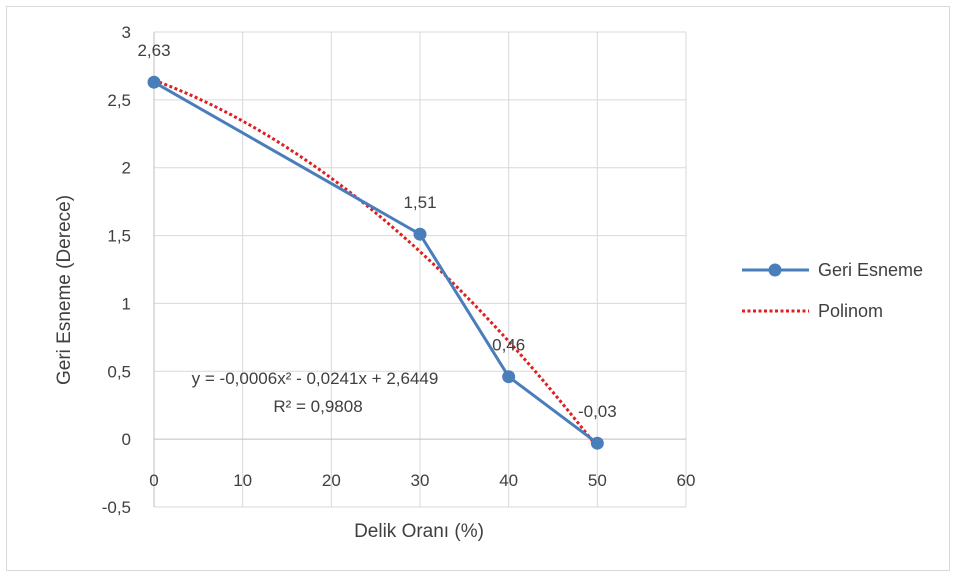 This screenshot has width=958, height=579. What do you see at coordinates (116, 270) in the screenshot?
I see `y-tick-labels: -0,5 0 0,5 1 1,5 2 2,5 3` at bounding box center [116, 270].